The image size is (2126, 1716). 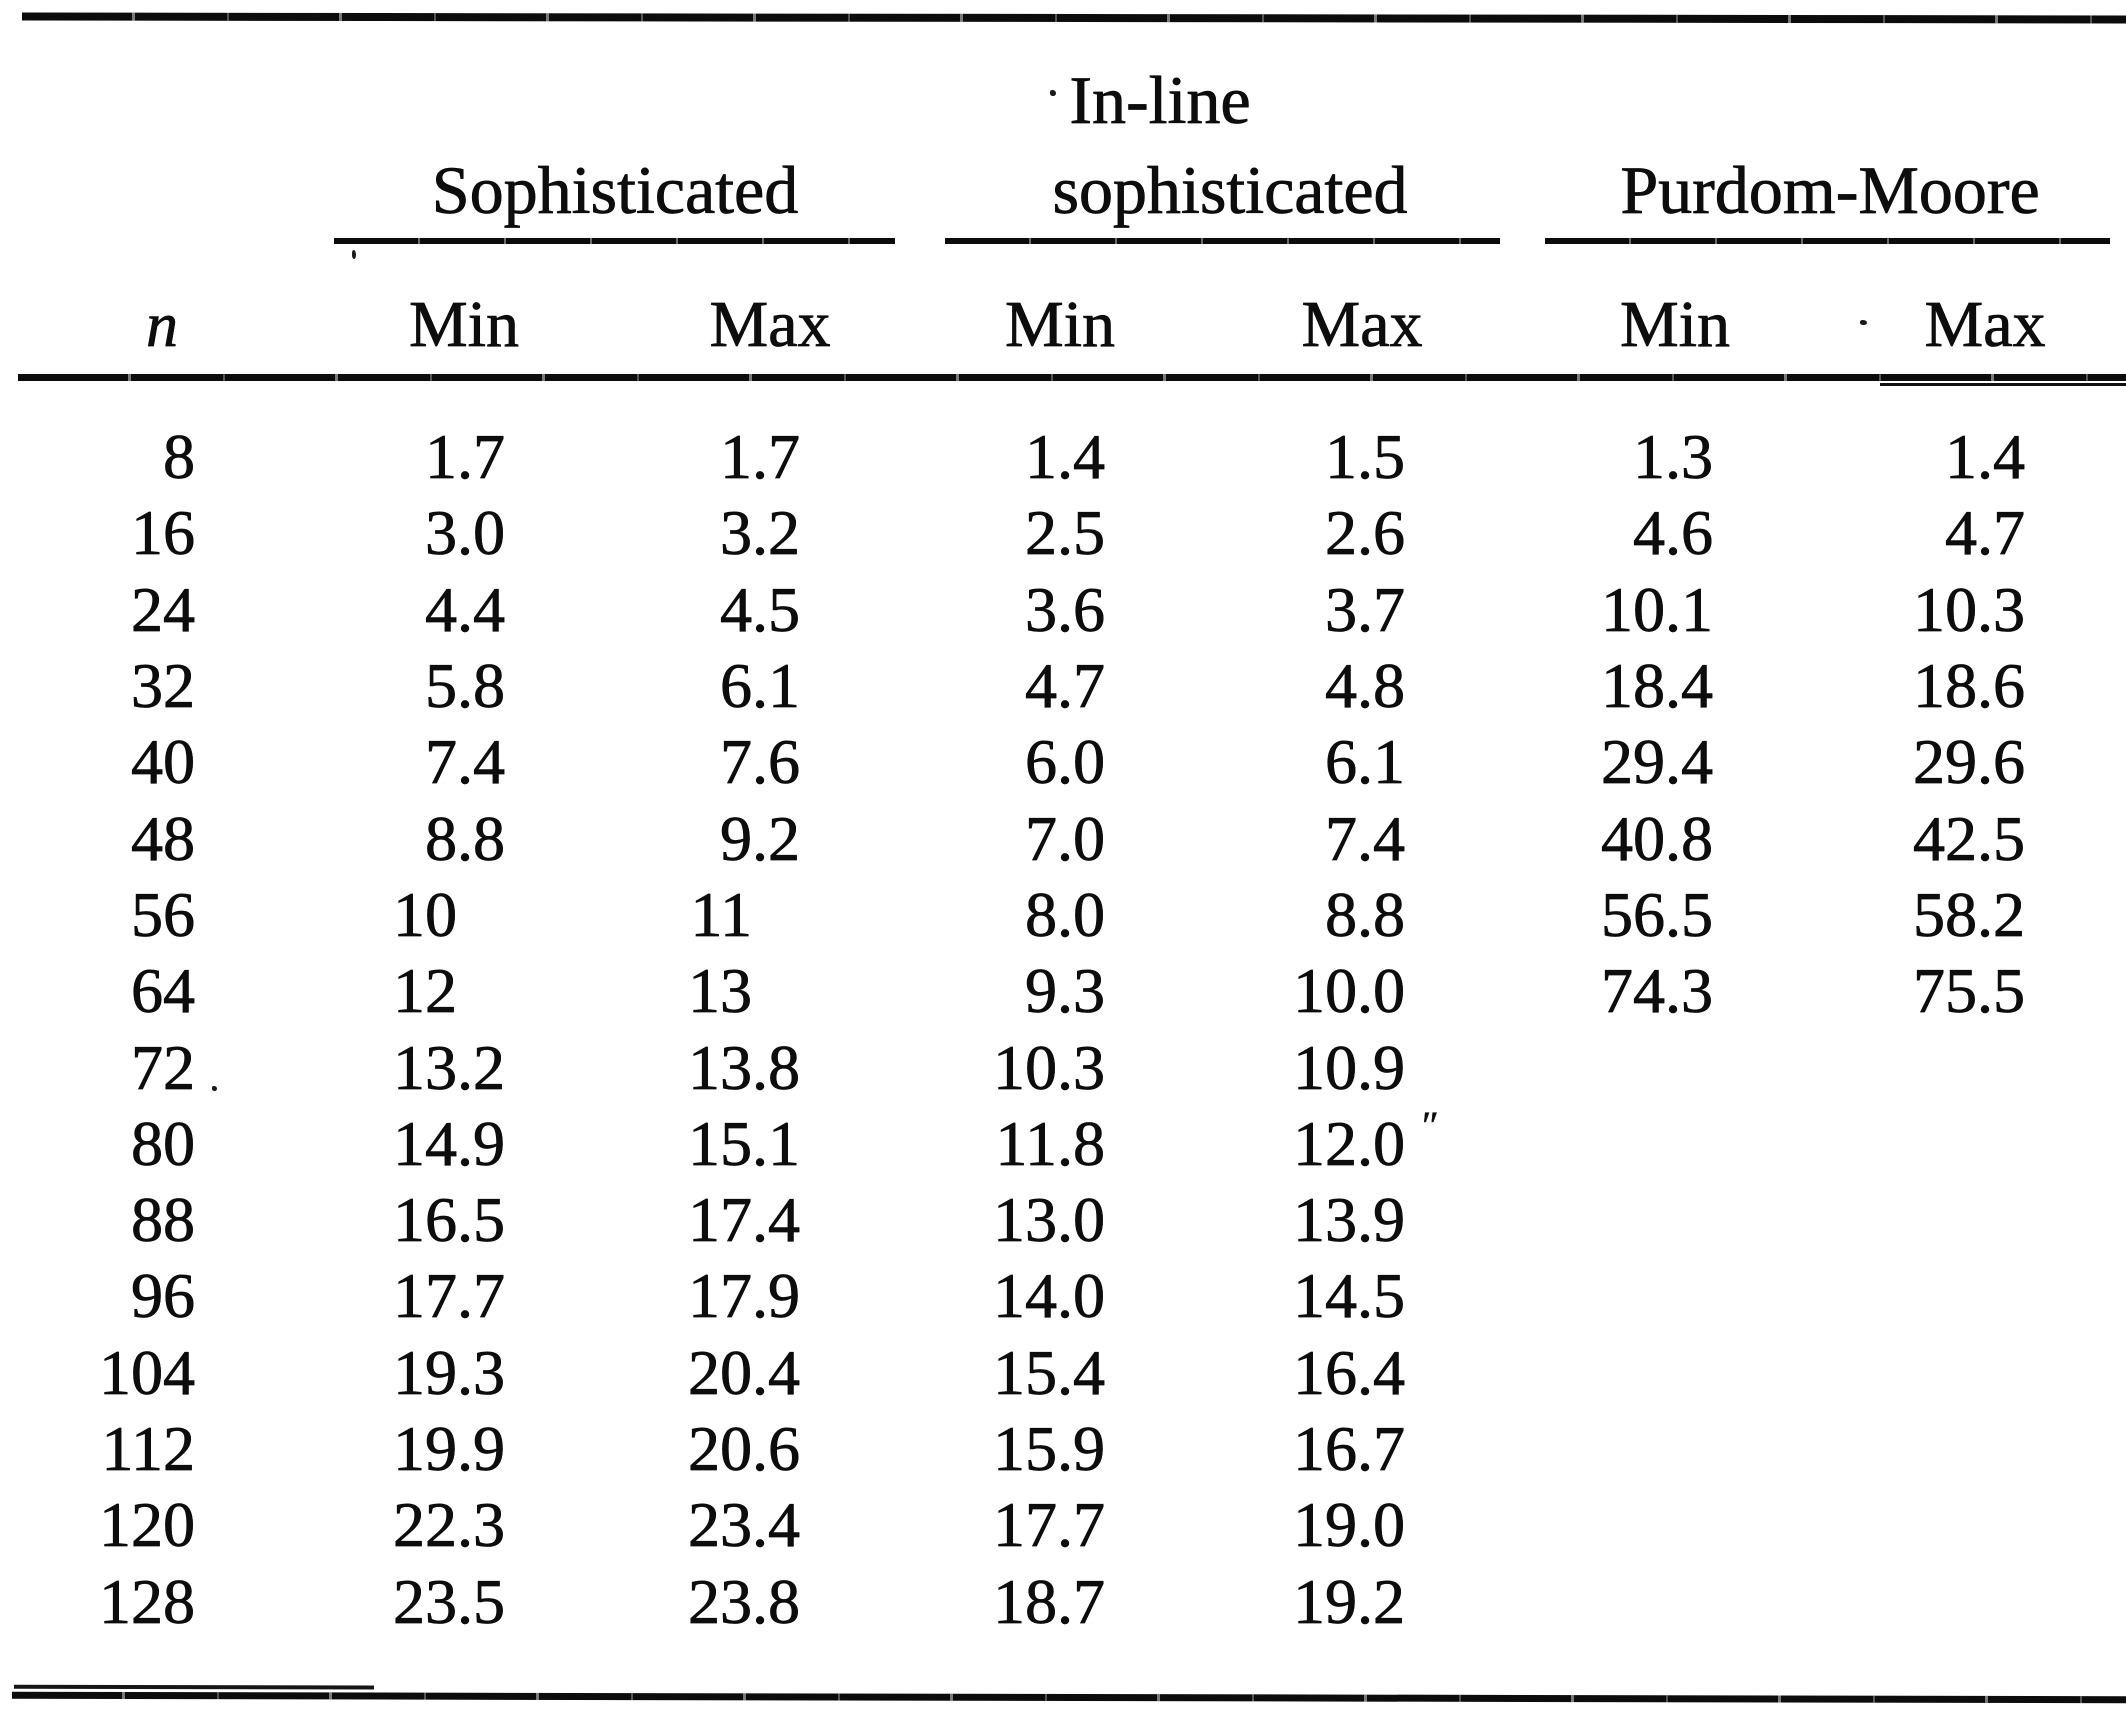 I want to click on cell-value: 16.7, so click(x=1349, y=1449).